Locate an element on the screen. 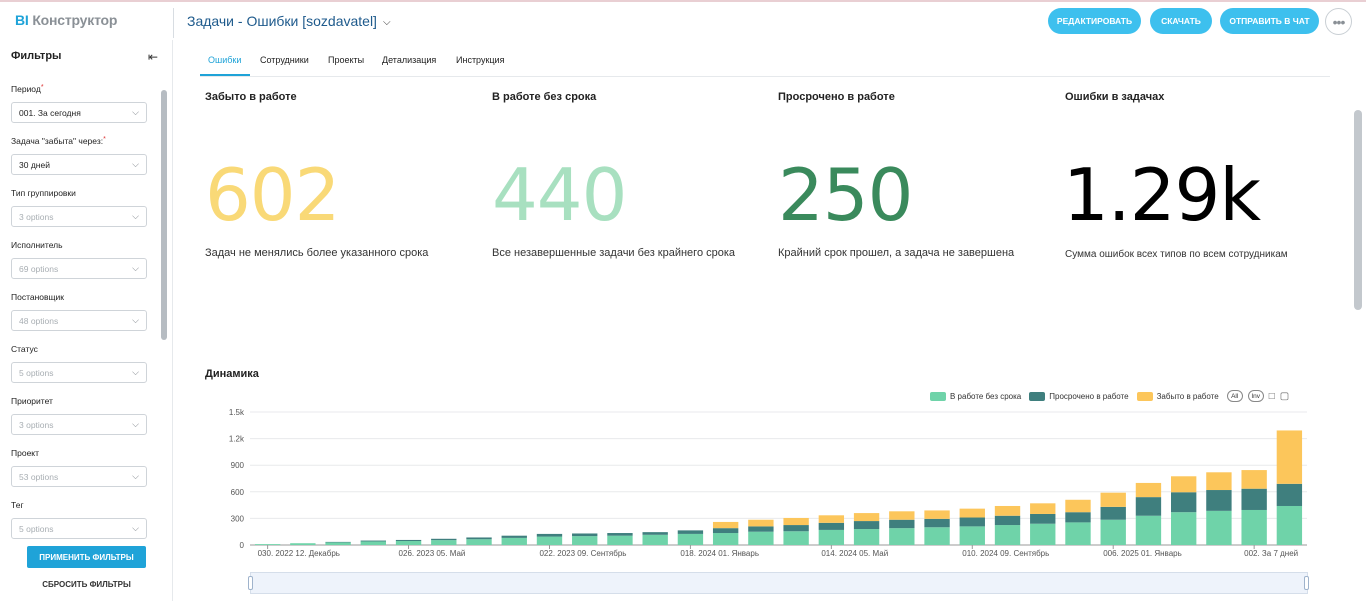 The height and width of the screenshot is (601, 1366). main-scrollbar is located at coordinates (1358, 210).